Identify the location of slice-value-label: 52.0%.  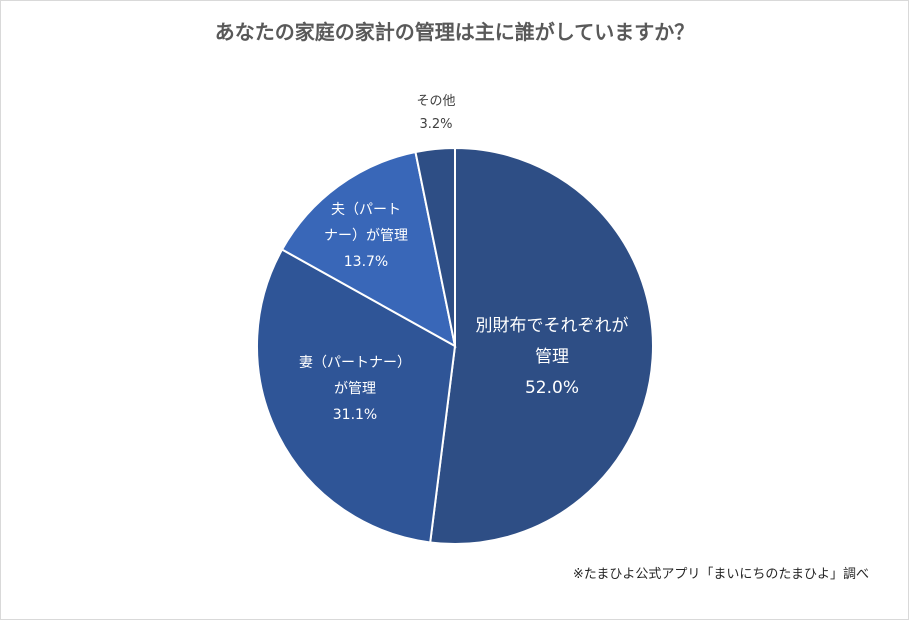
(551, 388).